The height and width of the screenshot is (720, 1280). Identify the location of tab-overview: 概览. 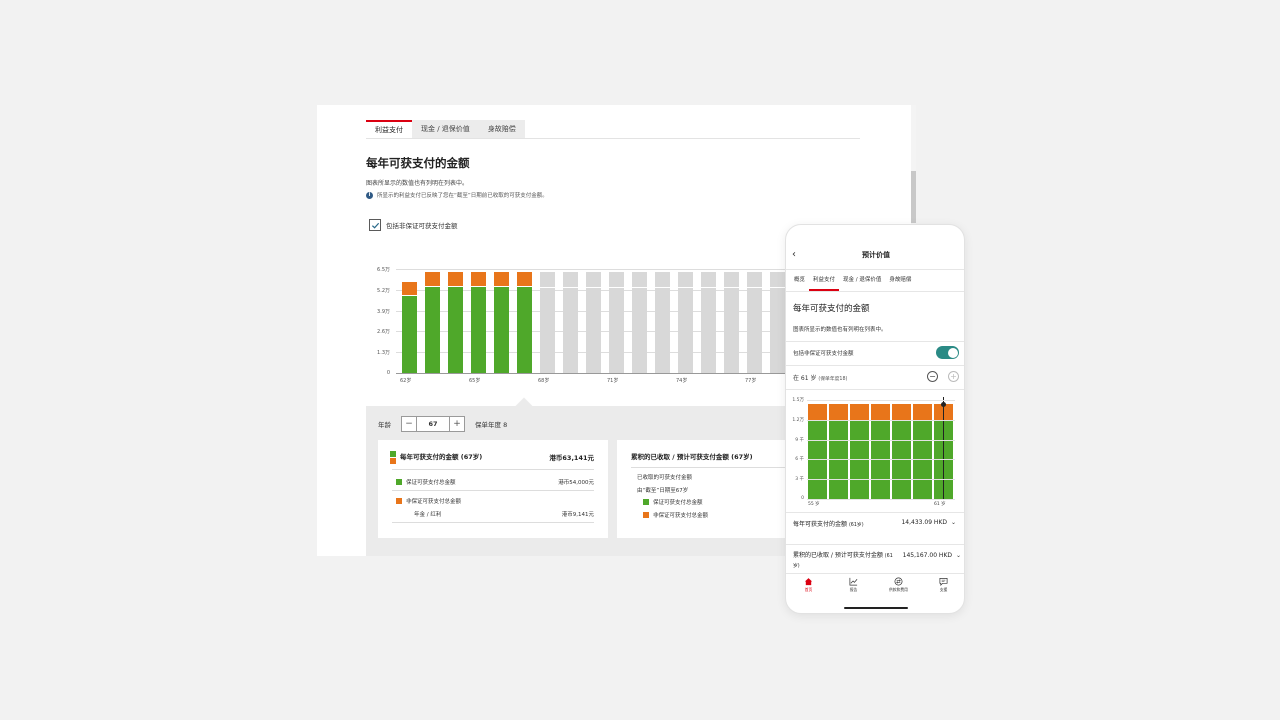
(800, 280).